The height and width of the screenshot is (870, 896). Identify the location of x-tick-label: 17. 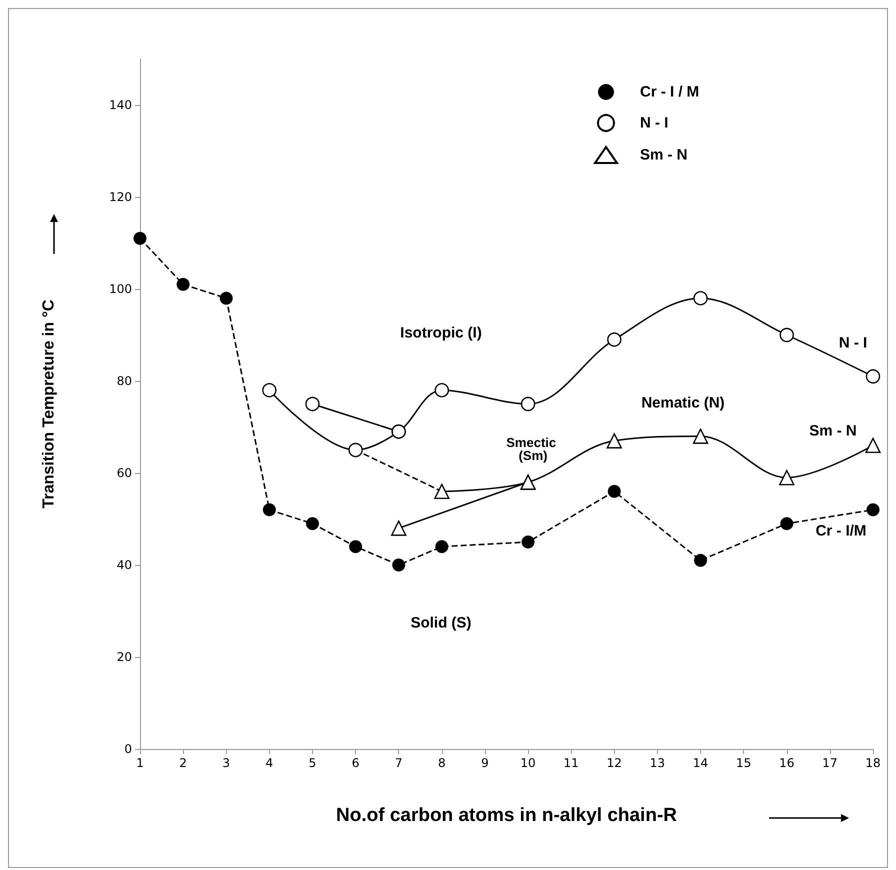
(830, 763).